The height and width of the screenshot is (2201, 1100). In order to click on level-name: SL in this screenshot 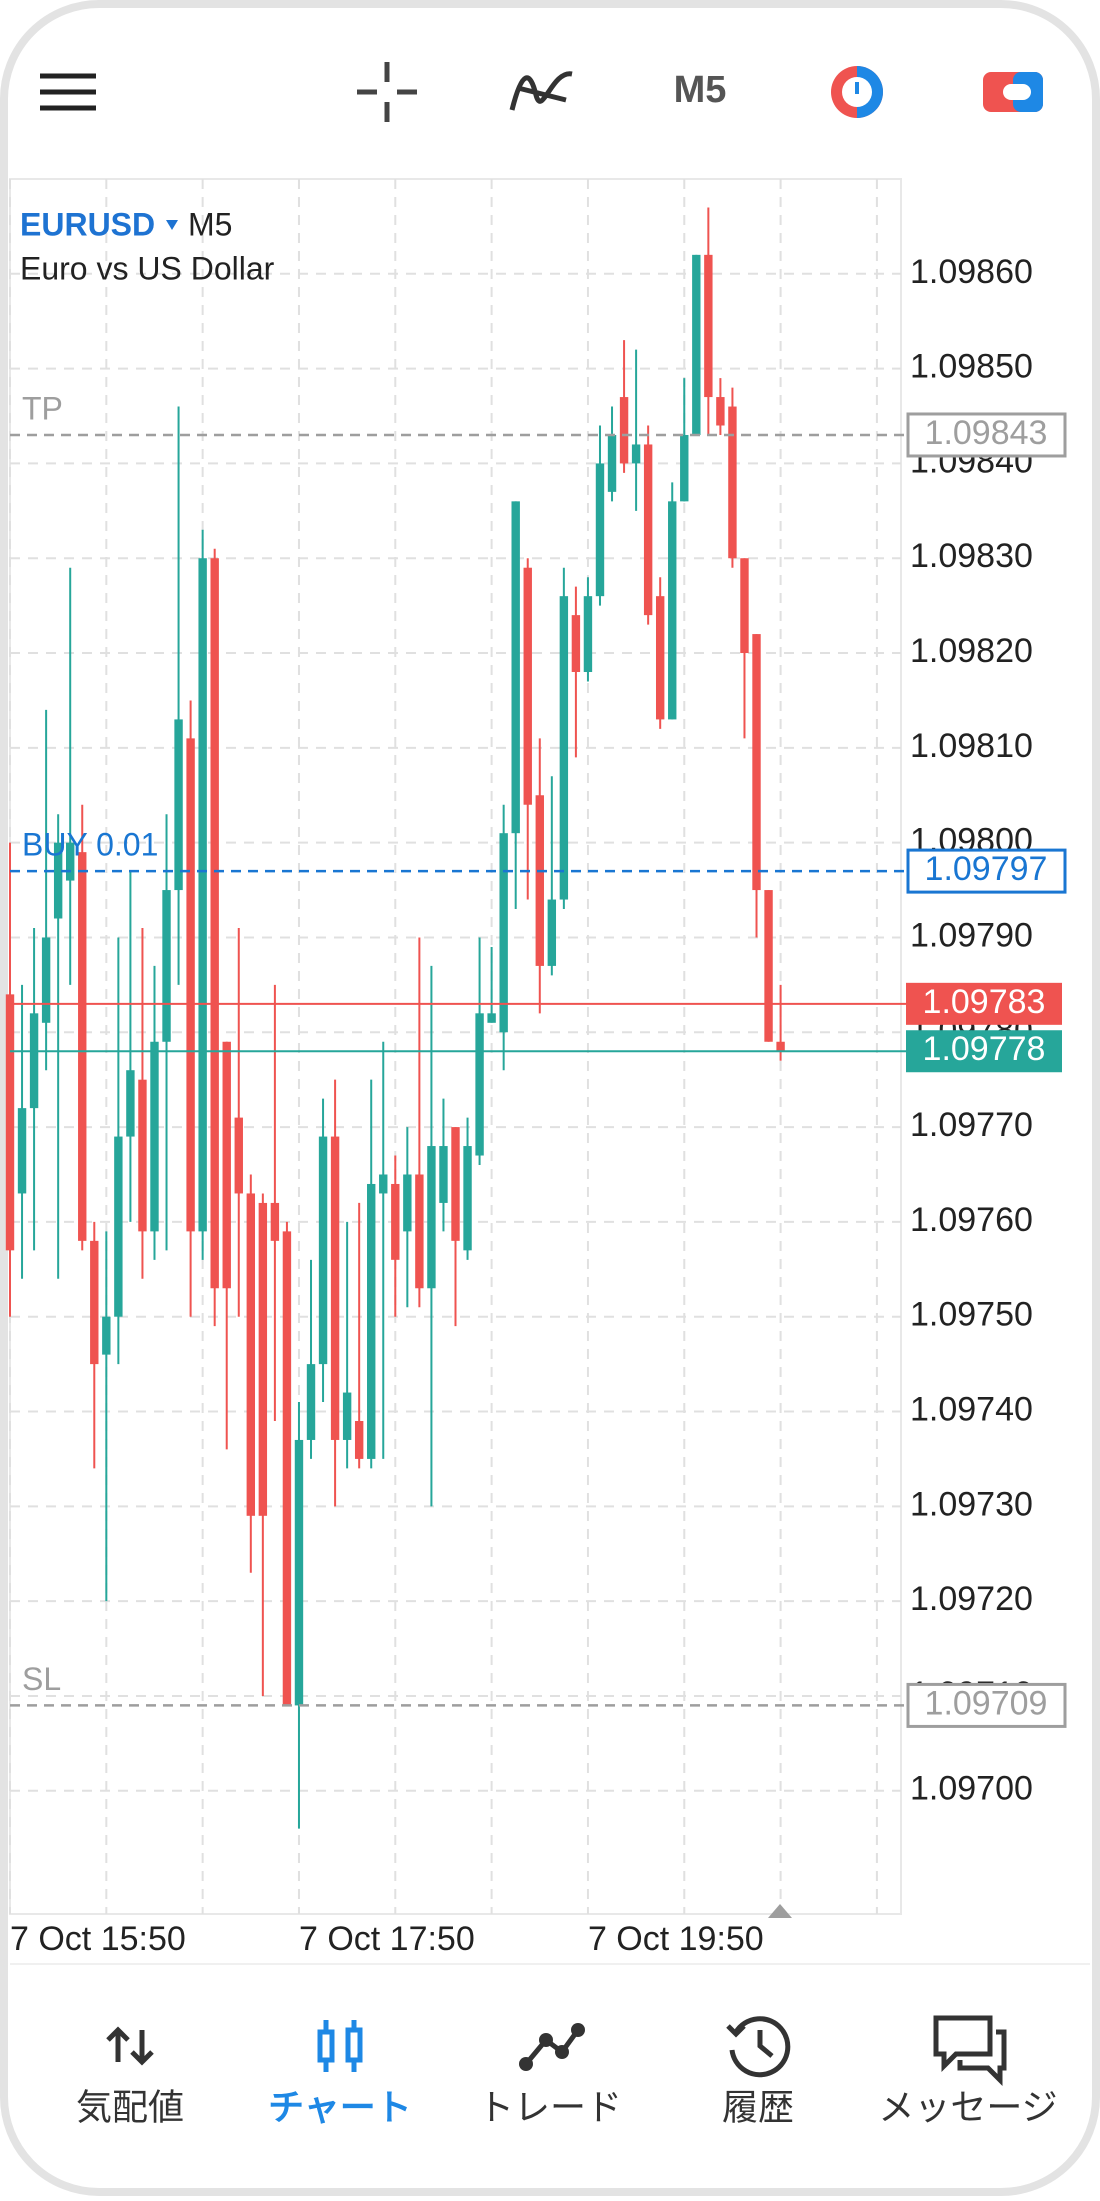, I will do `click(41, 1679)`.